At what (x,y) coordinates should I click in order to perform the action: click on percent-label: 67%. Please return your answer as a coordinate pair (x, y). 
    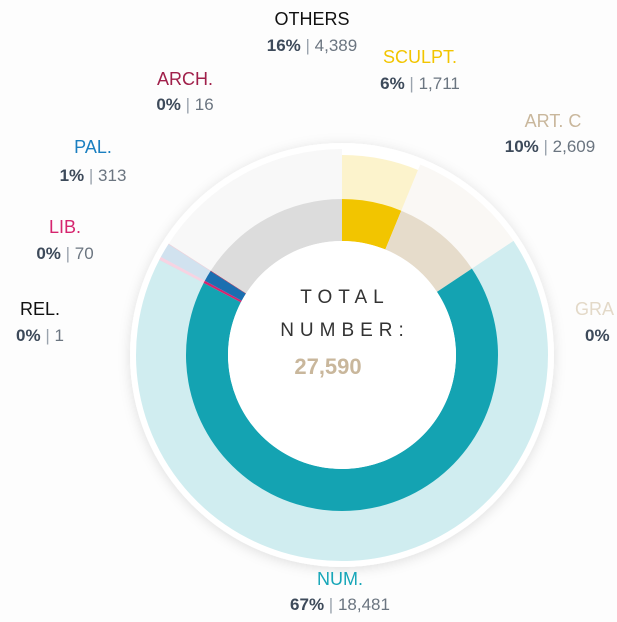
    Looking at the image, I should click on (307, 604).